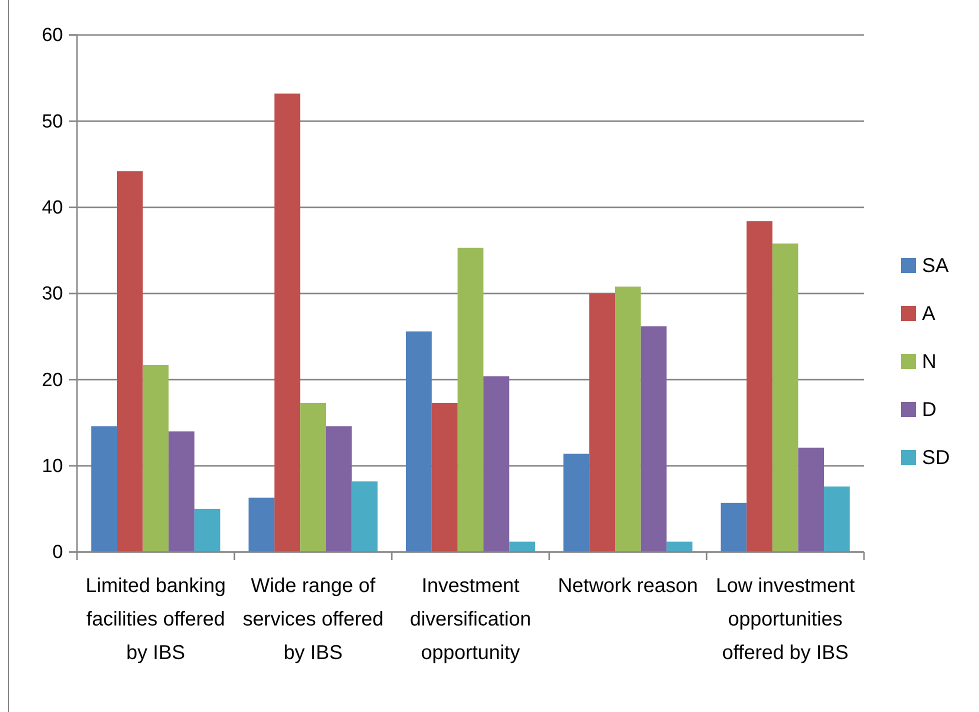 The height and width of the screenshot is (712, 979). Describe the element at coordinates (929, 410) in the screenshot. I see `legend-label: D` at that location.